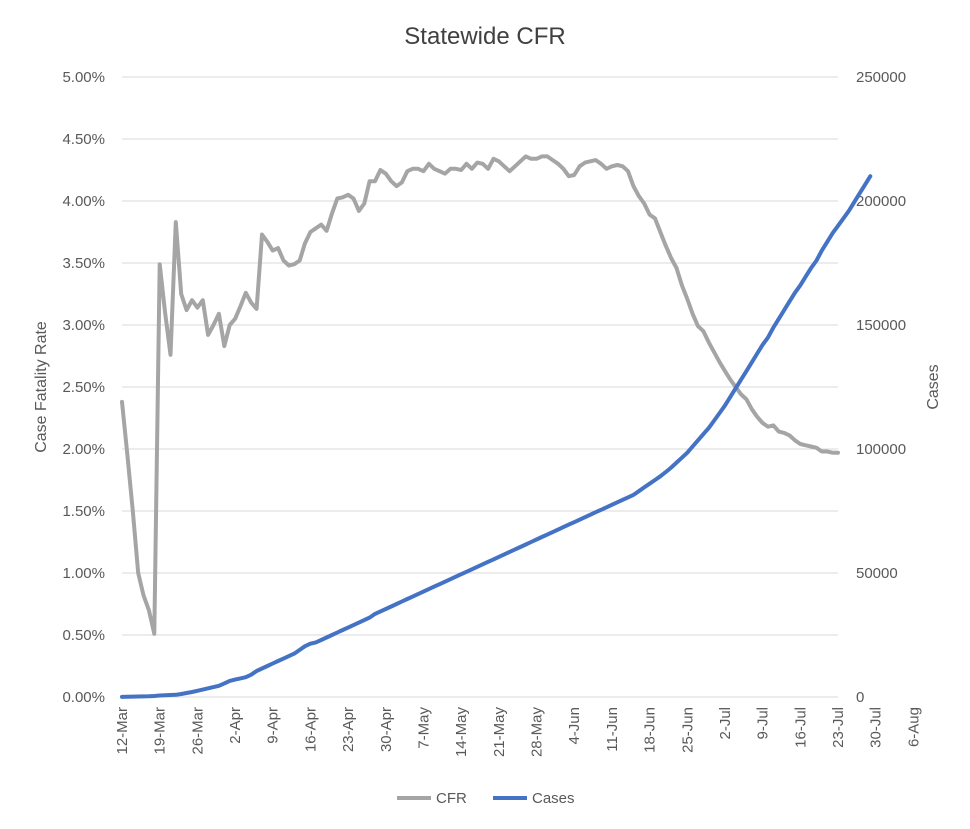 The image size is (970, 829). What do you see at coordinates (763, 723) in the screenshot?
I see `x-tick-label: 9-Jul` at bounding box center [763, 723].